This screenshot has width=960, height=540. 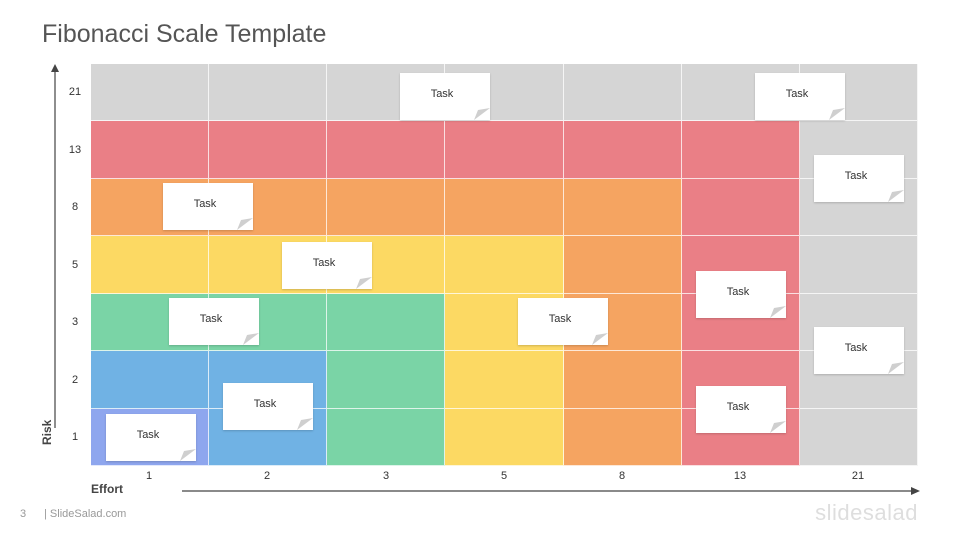 I want to click on slide-number: 3, so click(x=23, y=514).